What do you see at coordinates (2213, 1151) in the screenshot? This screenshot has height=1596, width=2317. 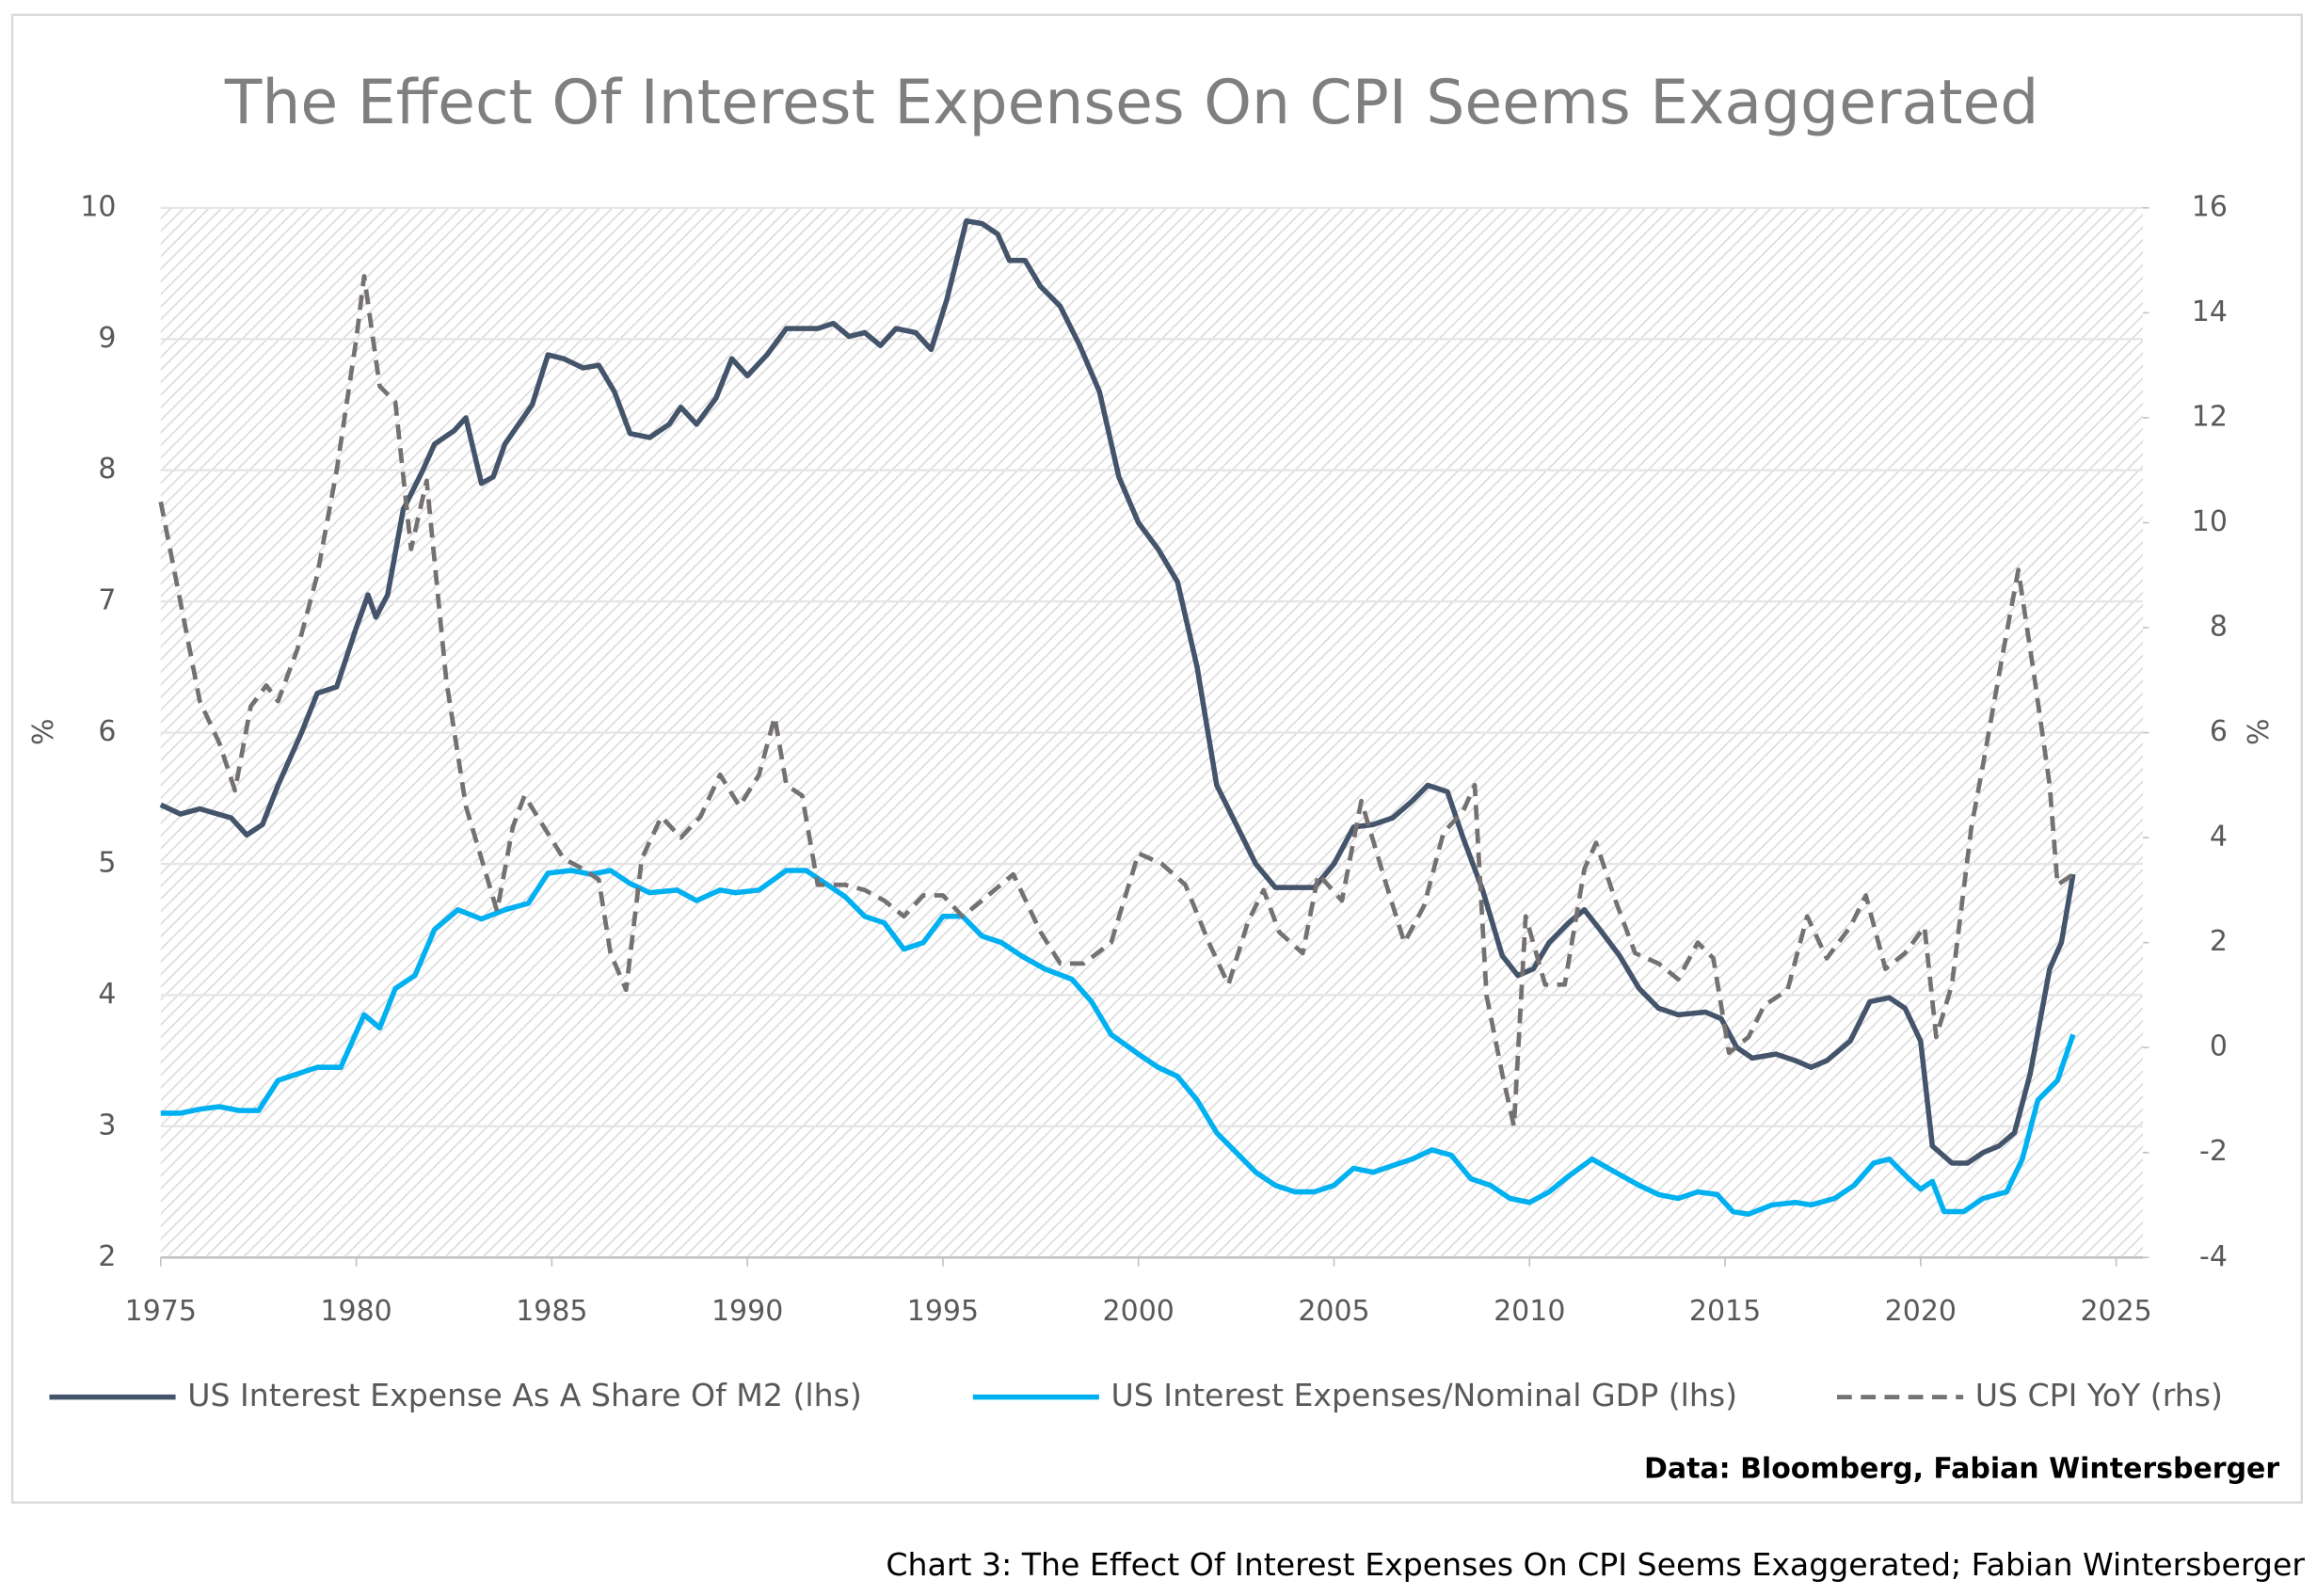 I see `y2-tick-label: -2` at bounding box center [2213, 1151].